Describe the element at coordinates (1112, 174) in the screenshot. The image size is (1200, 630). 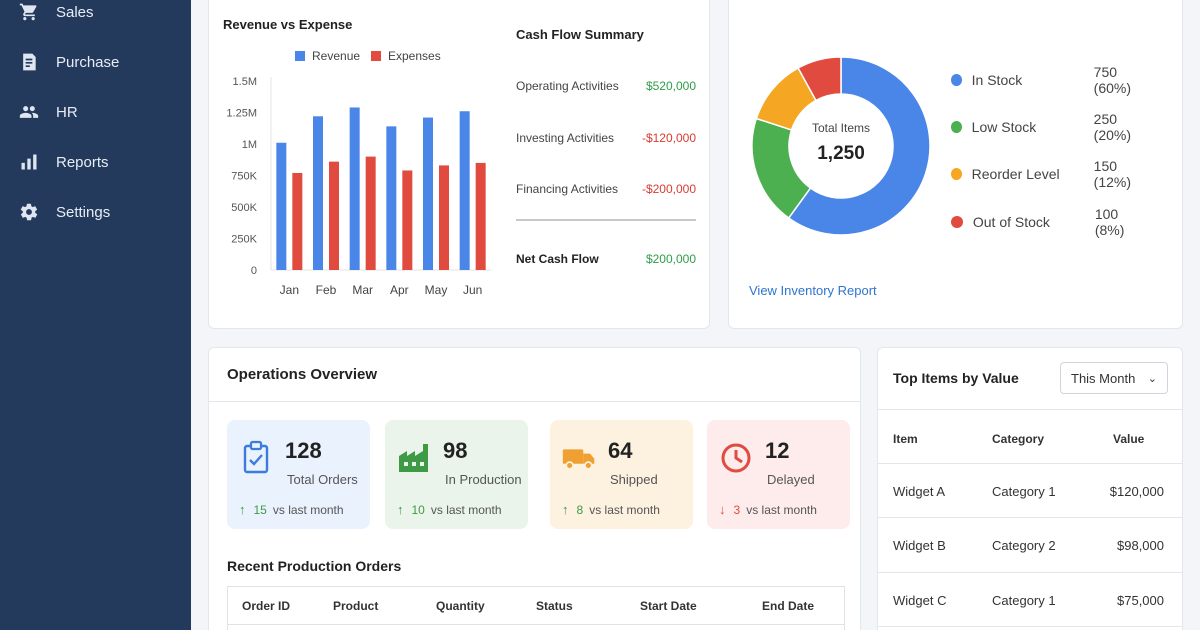
I see `legend-value: 150 (12%)` at that location.